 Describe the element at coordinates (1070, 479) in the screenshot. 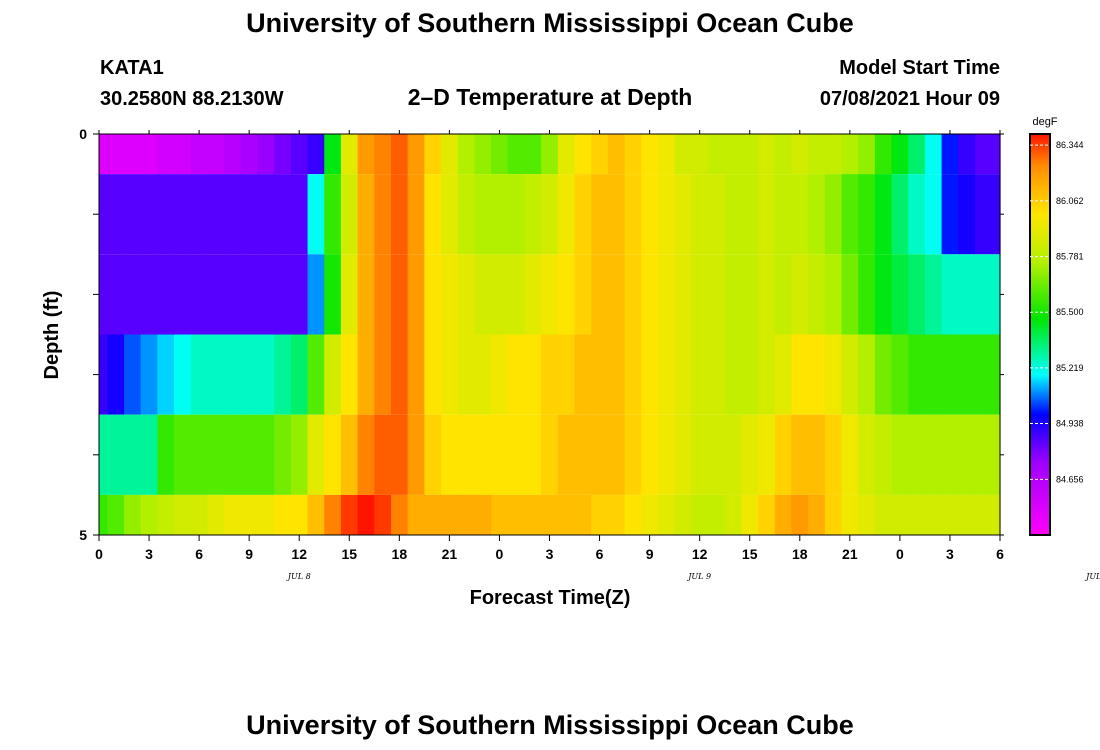

I see `colorbar-label: 84.656` at that location.